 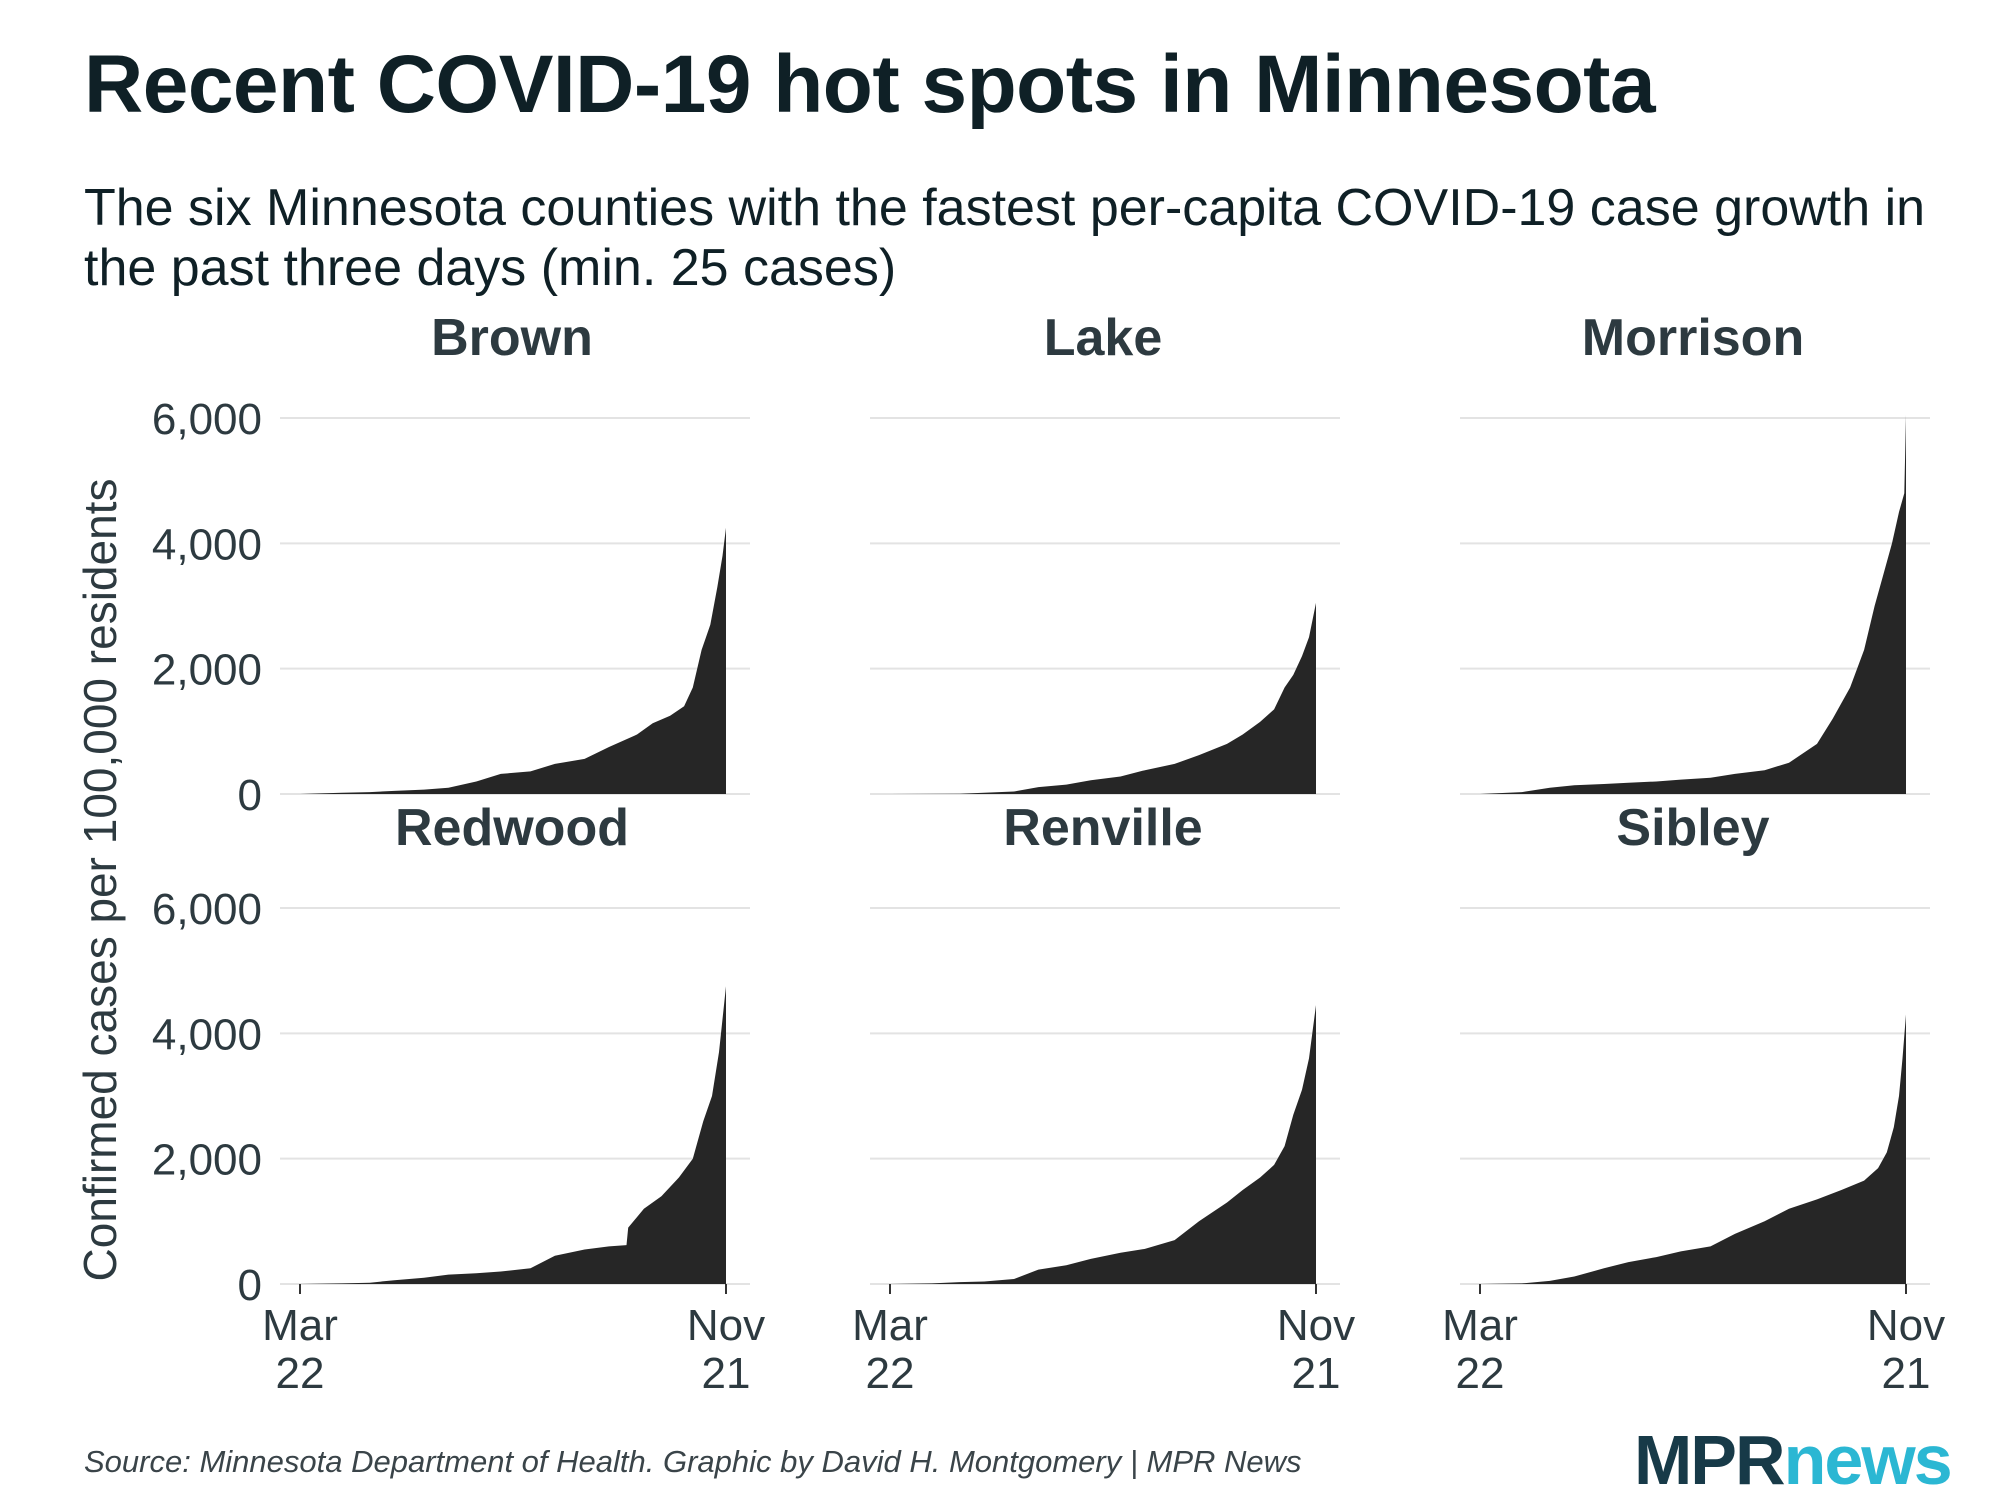 I want to click on logo-news-text: news, so click(x=1868, y=1460).